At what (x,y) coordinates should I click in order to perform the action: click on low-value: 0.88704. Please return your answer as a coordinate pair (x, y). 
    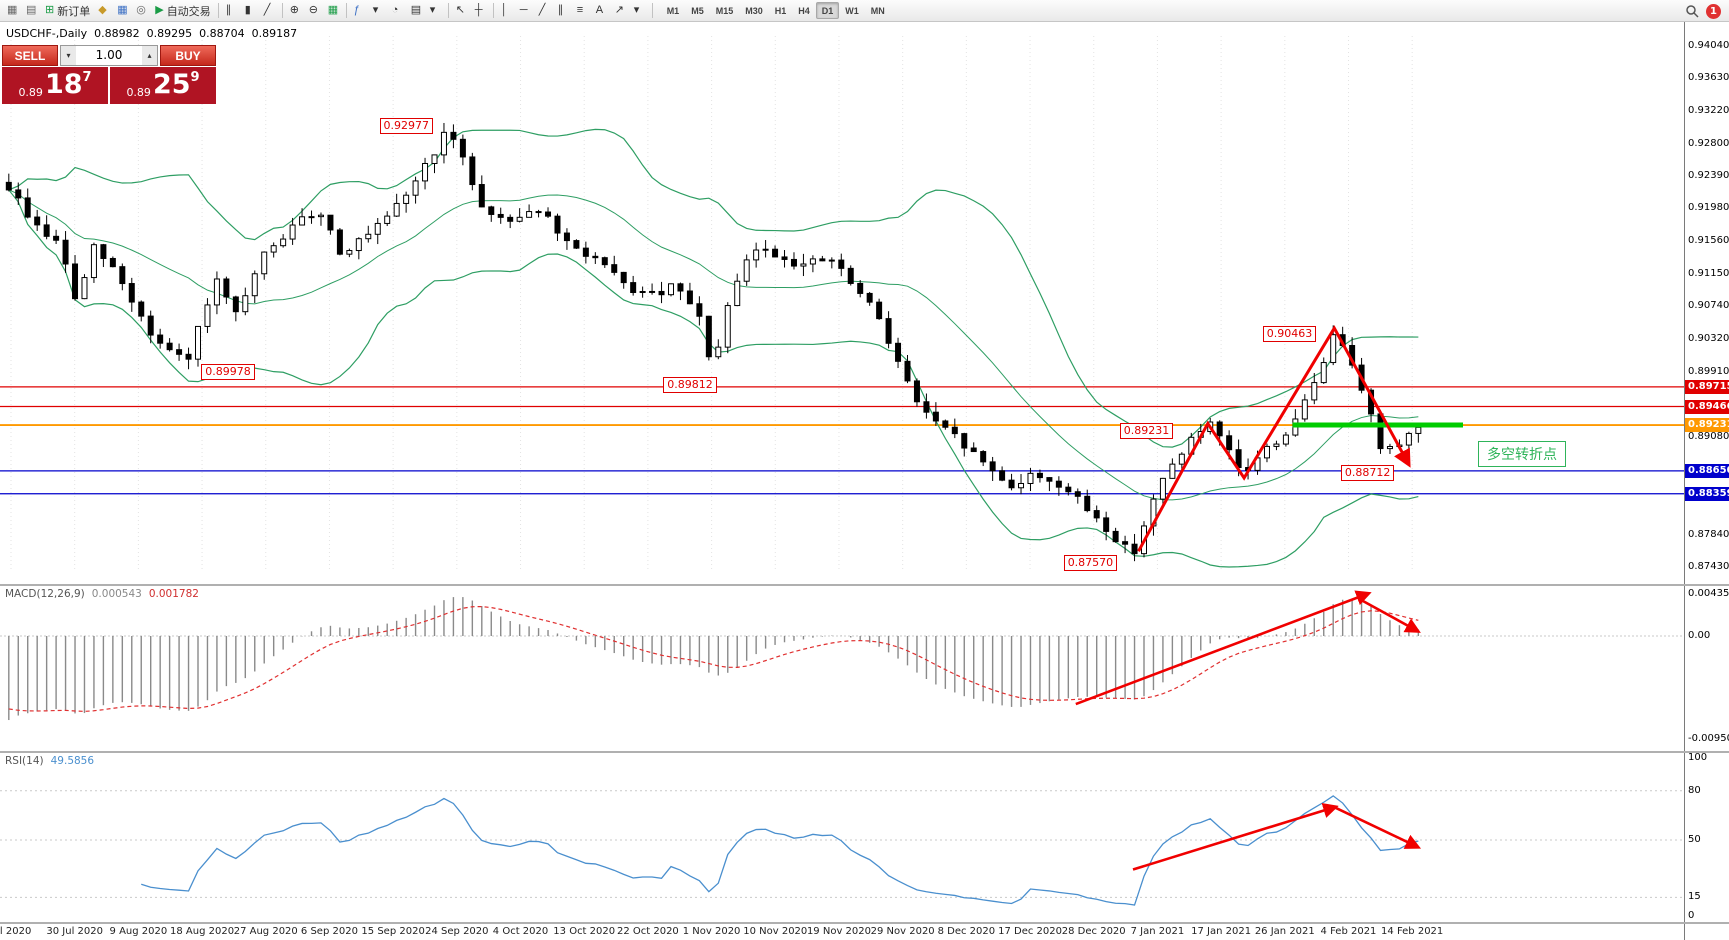
    Looking at the image, I should click on (222, 33).